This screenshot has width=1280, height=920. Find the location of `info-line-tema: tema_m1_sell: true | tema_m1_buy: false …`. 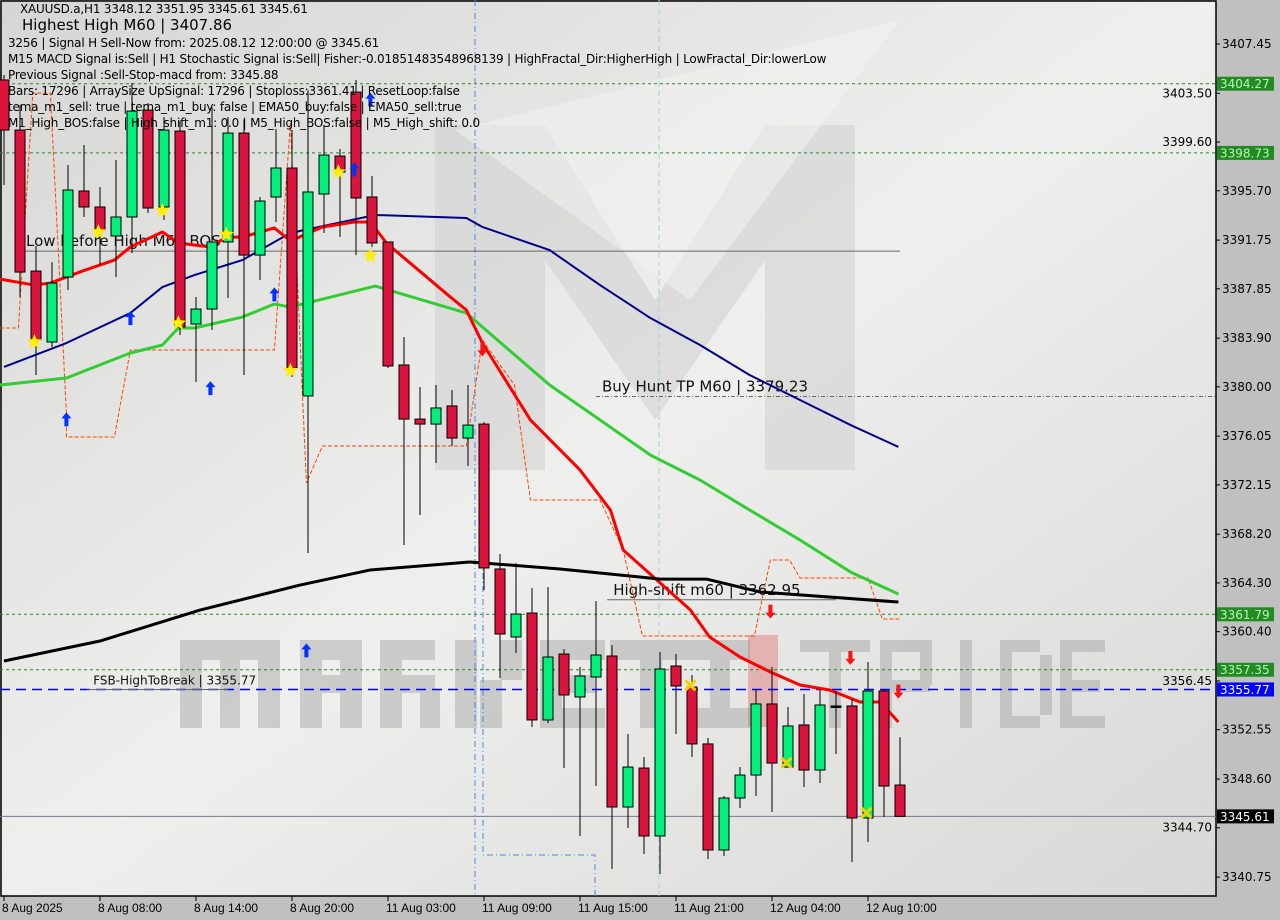

info-line-tema: tema_m1_sell: true | tema_m1_buy: false … is located at coordinates (235, 107).